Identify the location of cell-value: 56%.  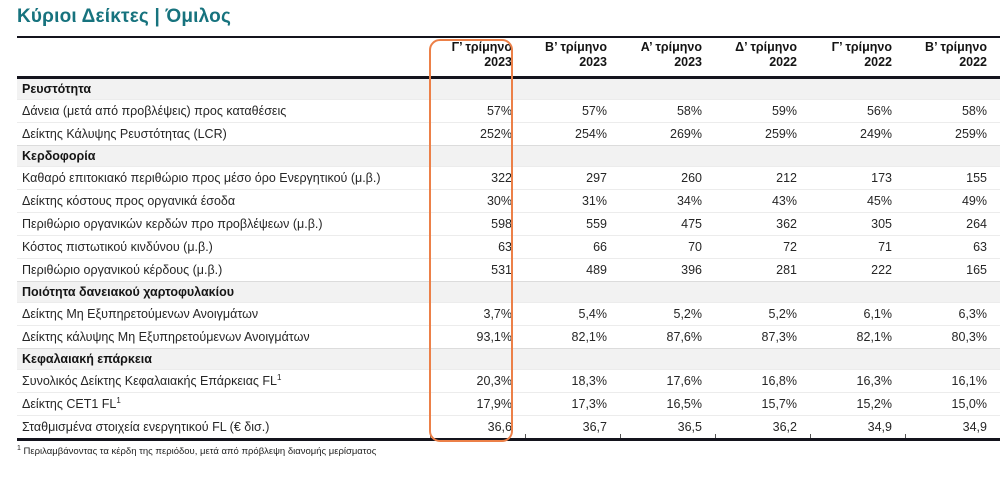
(857, 111).